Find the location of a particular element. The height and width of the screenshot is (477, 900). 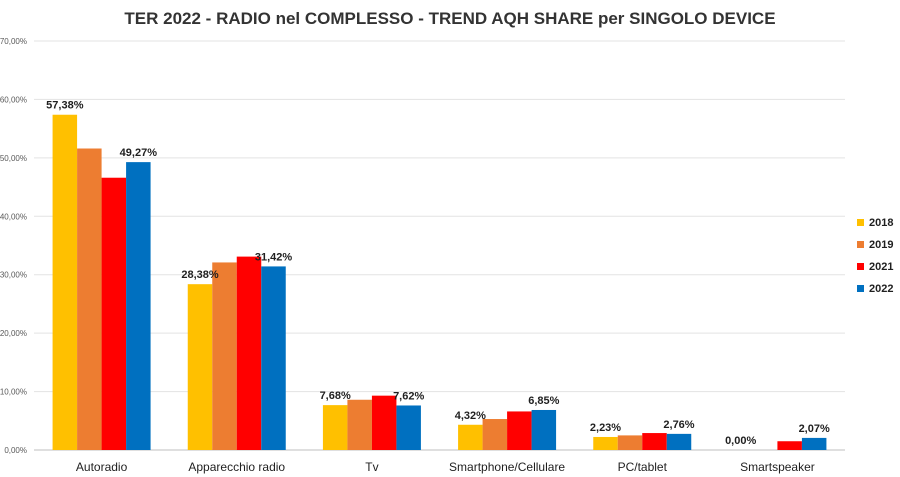

x-tick-label: Smartspeaker is located at coordinates (777, 467).